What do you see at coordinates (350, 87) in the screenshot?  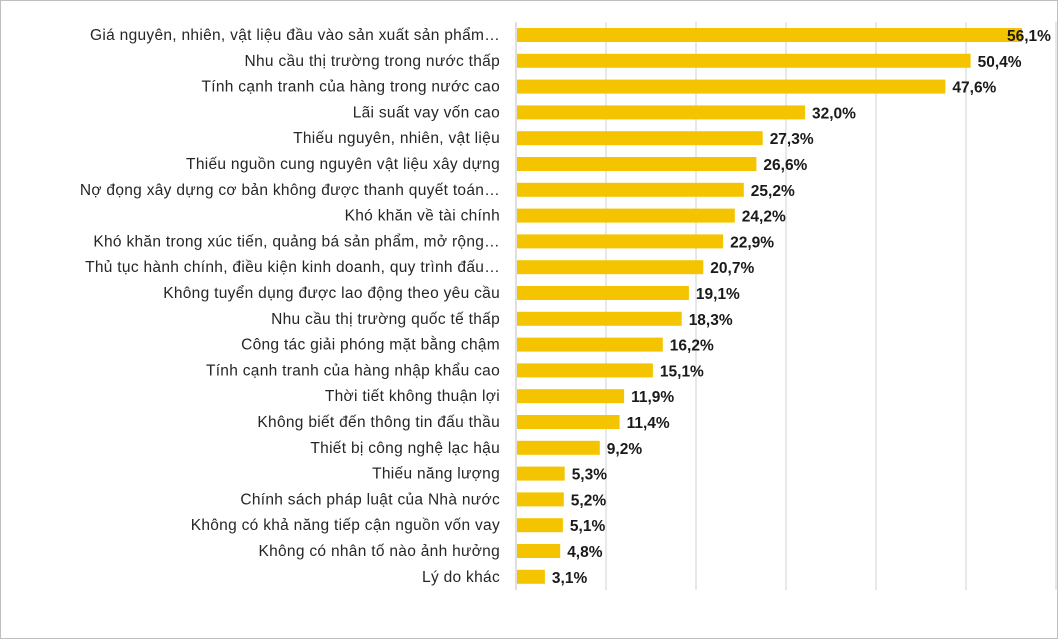 I see `category-label: Tính cạnh tranh của hàng trong nước cao` at bounding box center [350, 87].